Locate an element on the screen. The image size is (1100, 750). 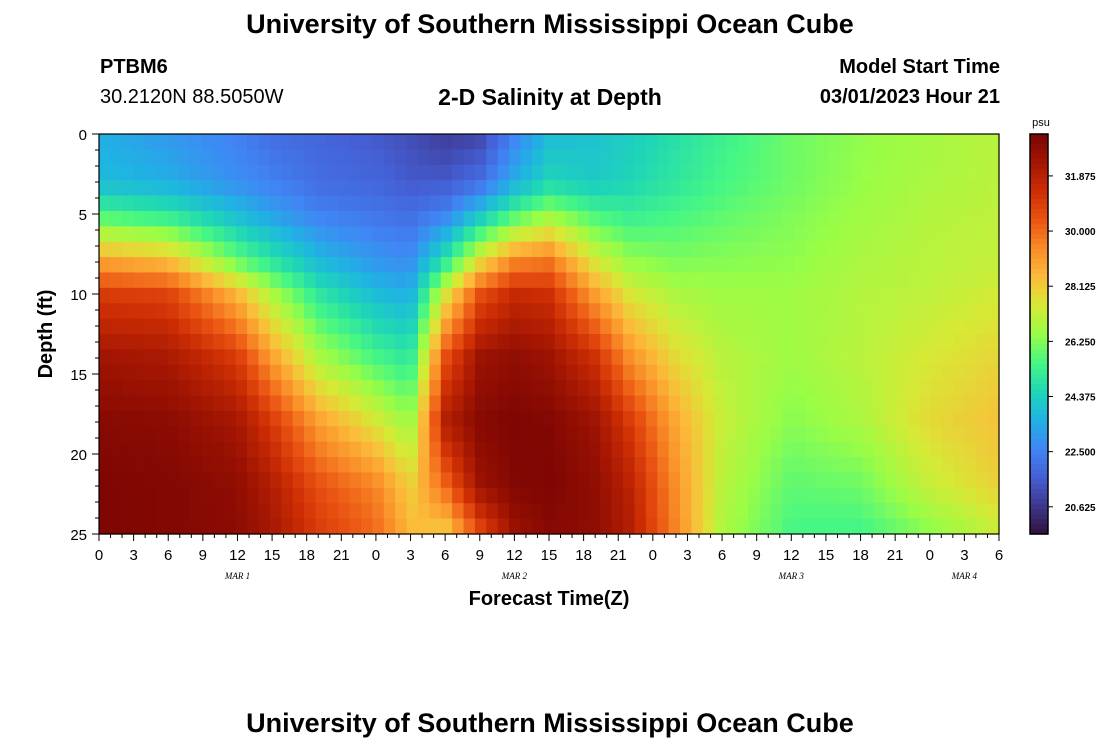
x-tick-label: 6 is located at coordinates (999, 555).